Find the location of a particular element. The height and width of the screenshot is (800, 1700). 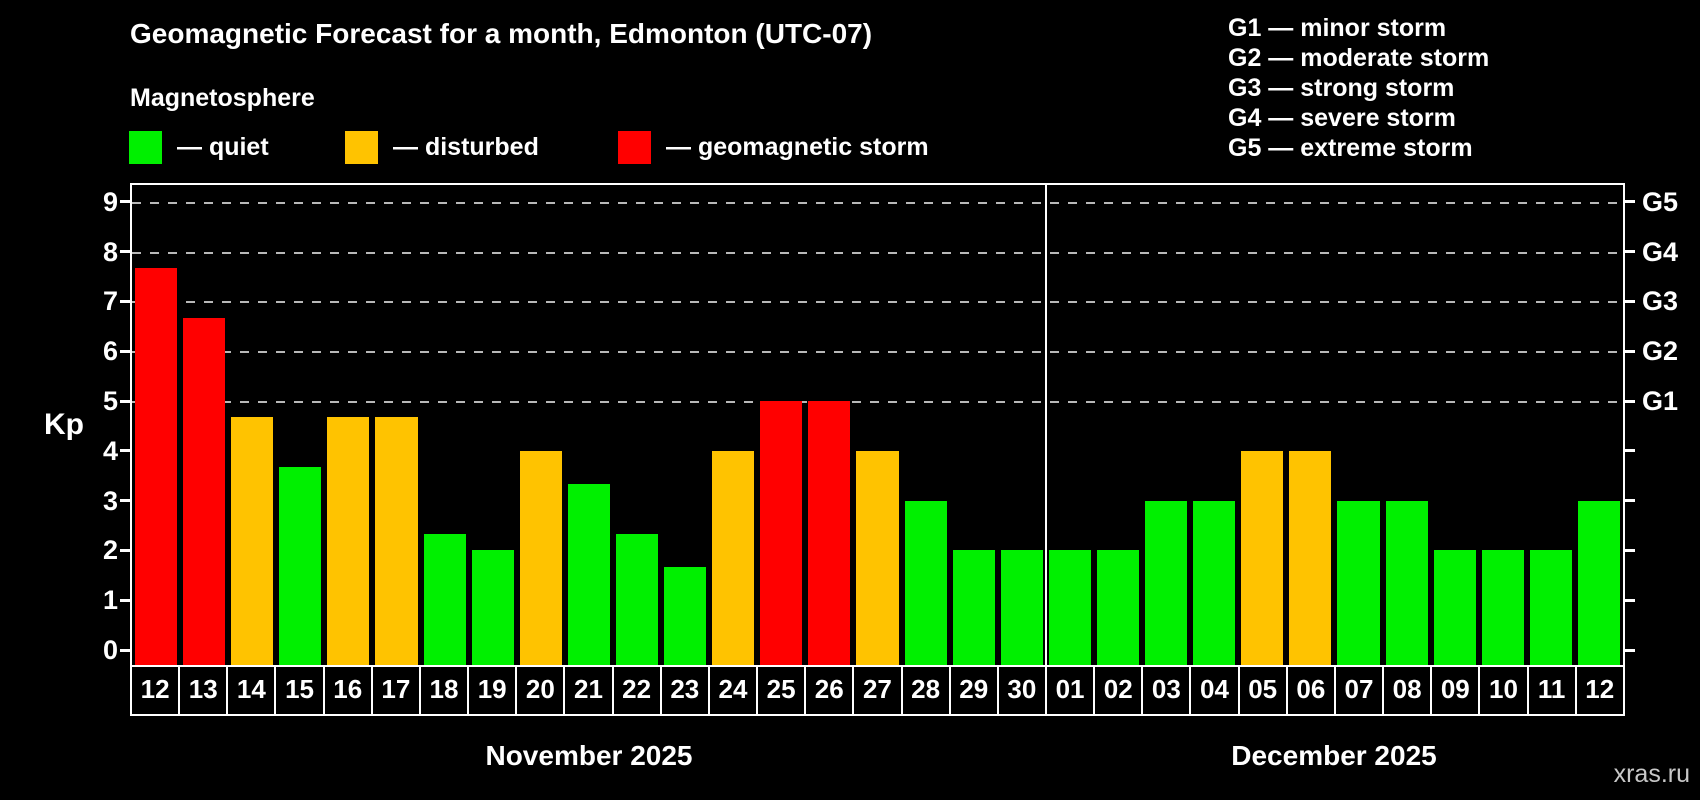

day-label-november-30: 30 is located at coordinates (1020, 690).